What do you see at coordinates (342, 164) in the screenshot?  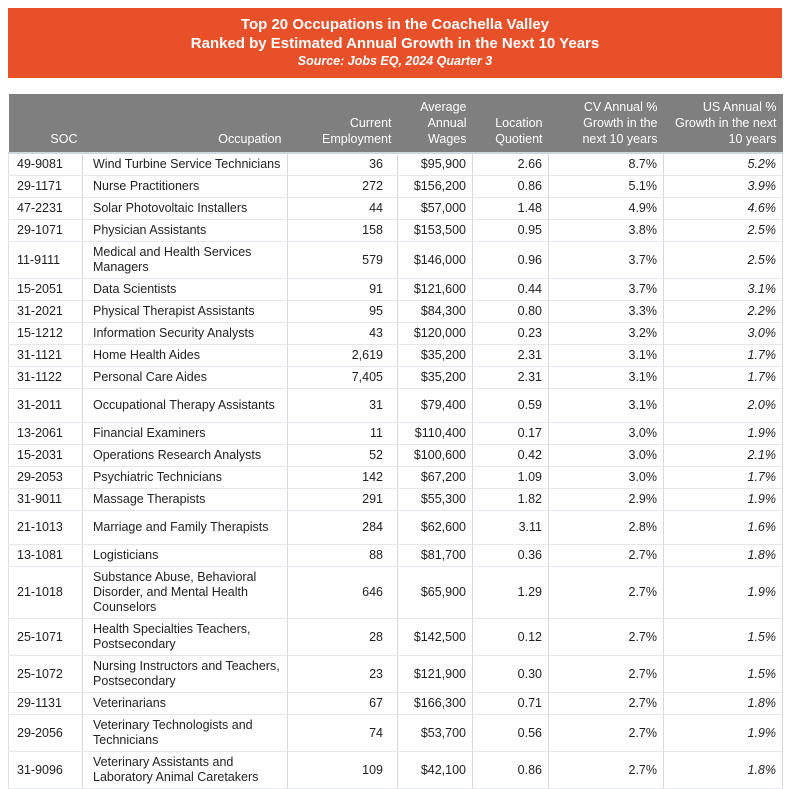 I see `cell-current-employment: 36` at bounding box center [342, 164].